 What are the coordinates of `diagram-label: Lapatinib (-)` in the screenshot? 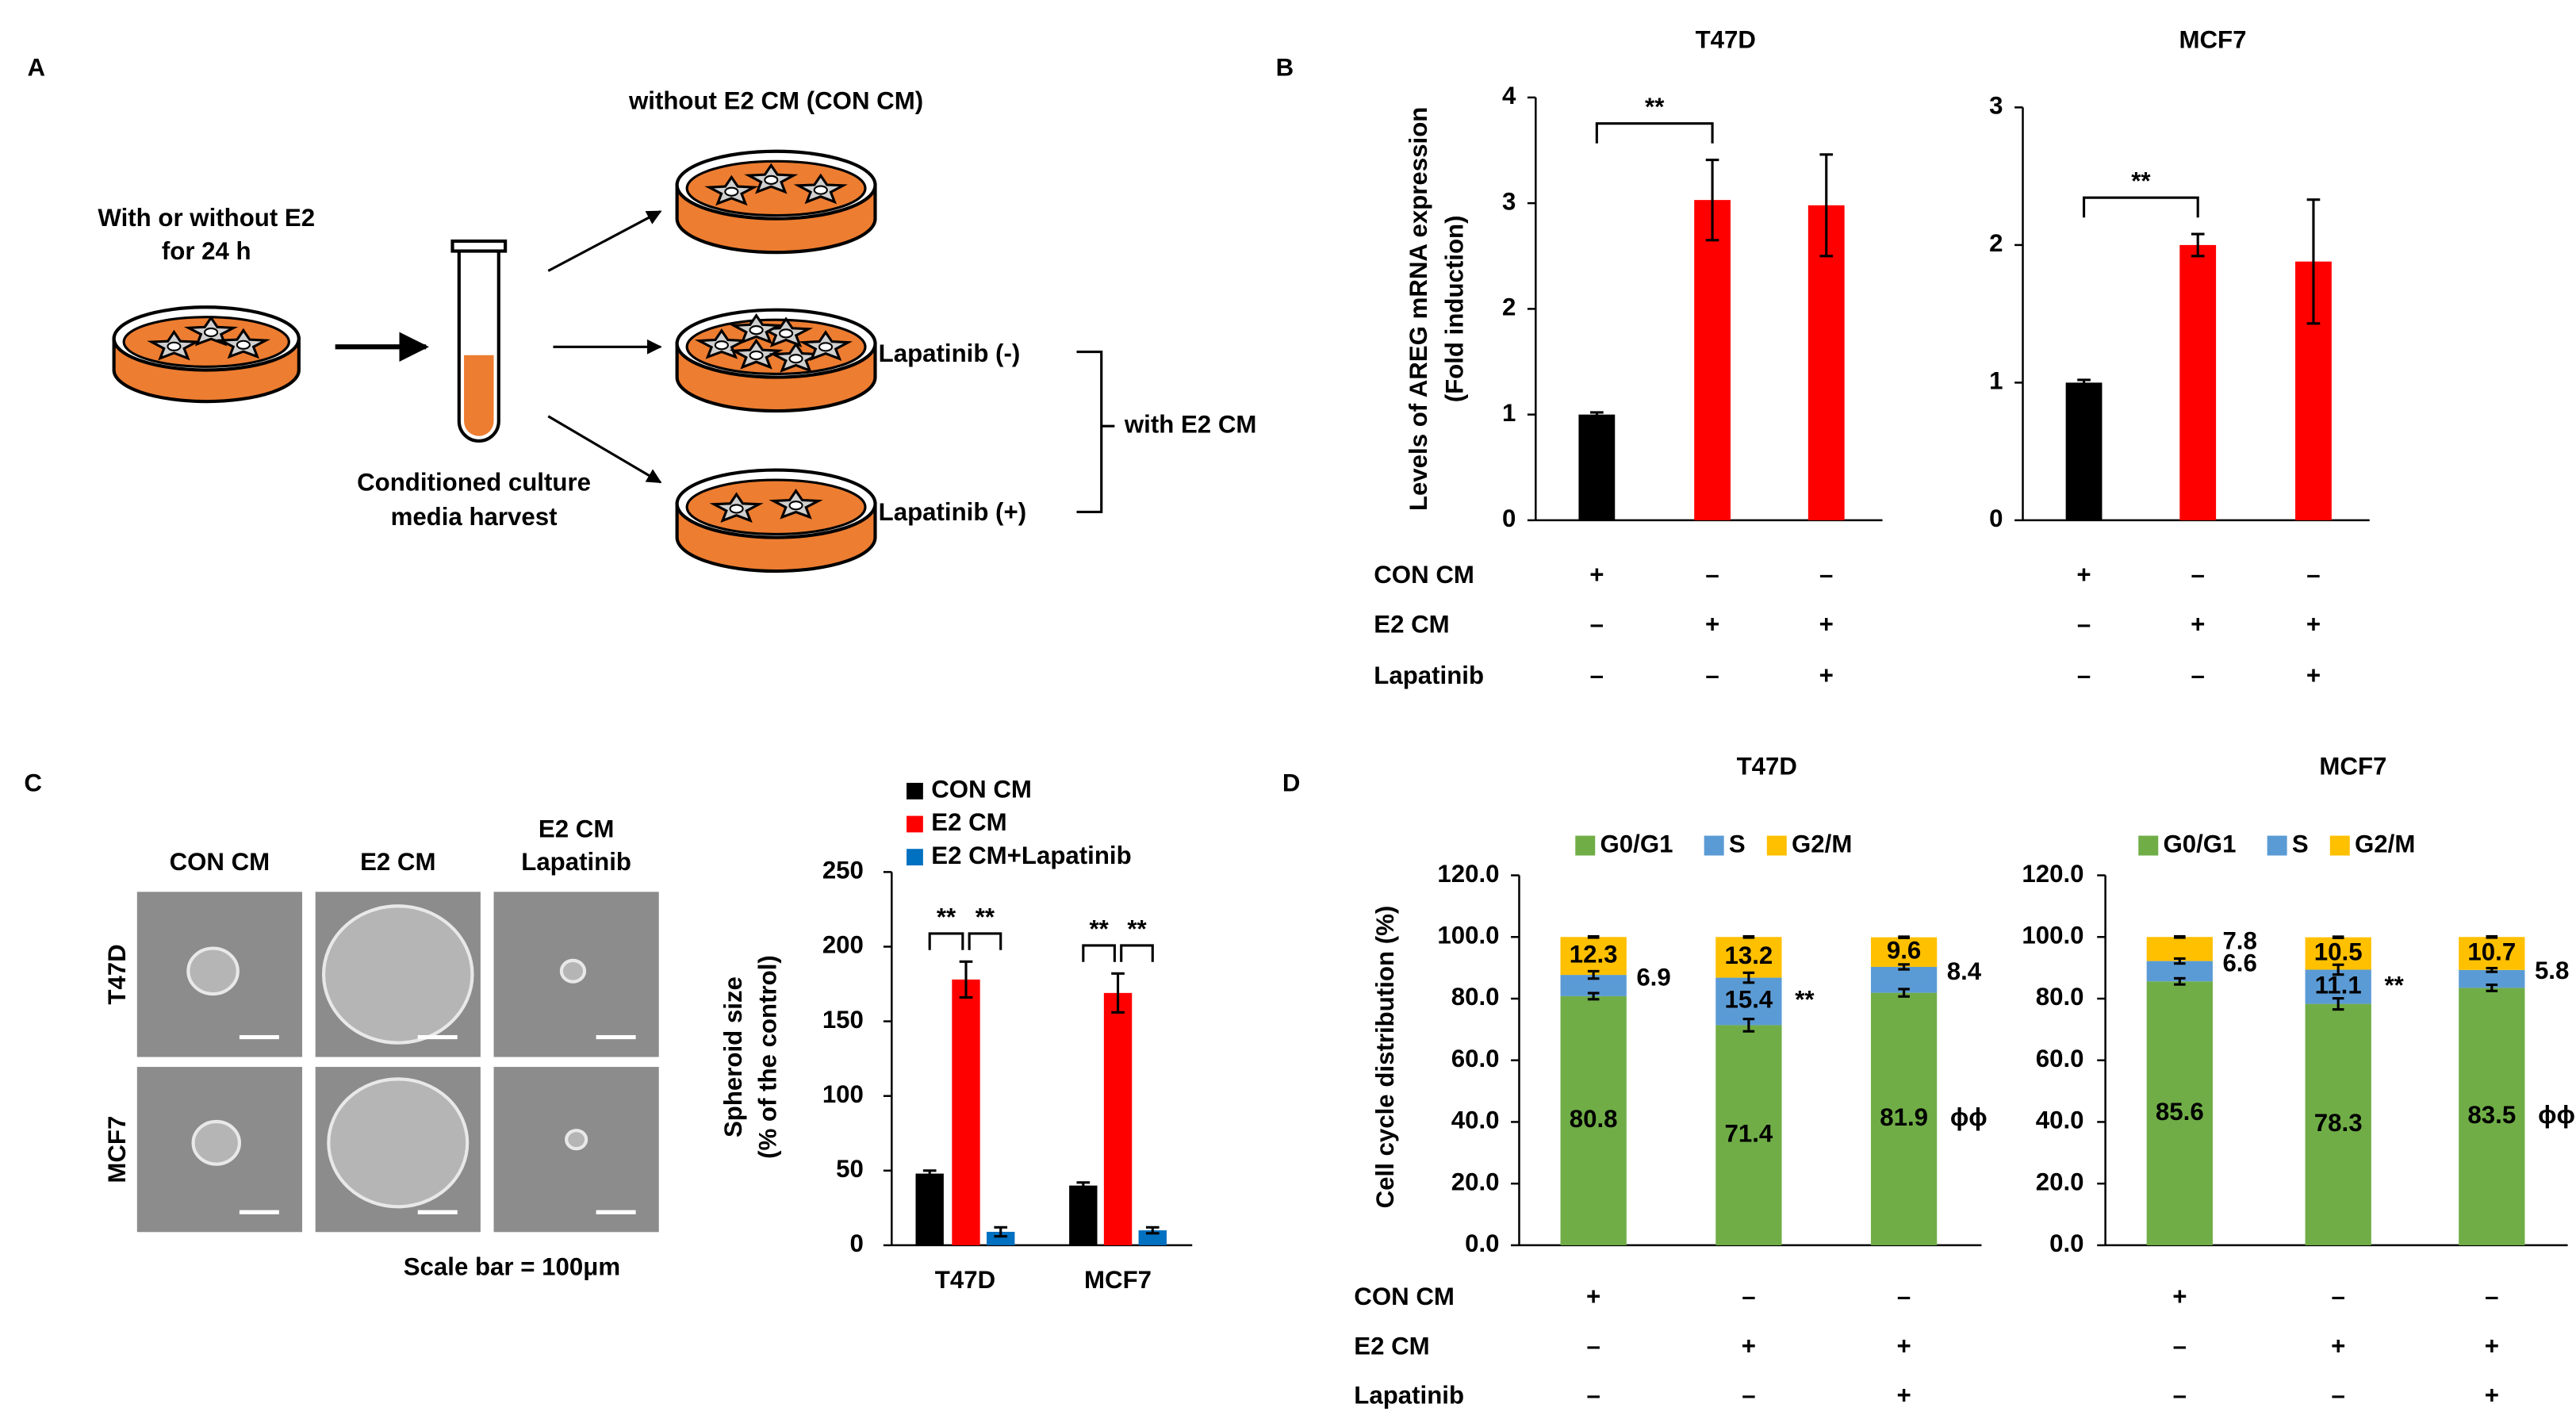 It's located at (950, 353).